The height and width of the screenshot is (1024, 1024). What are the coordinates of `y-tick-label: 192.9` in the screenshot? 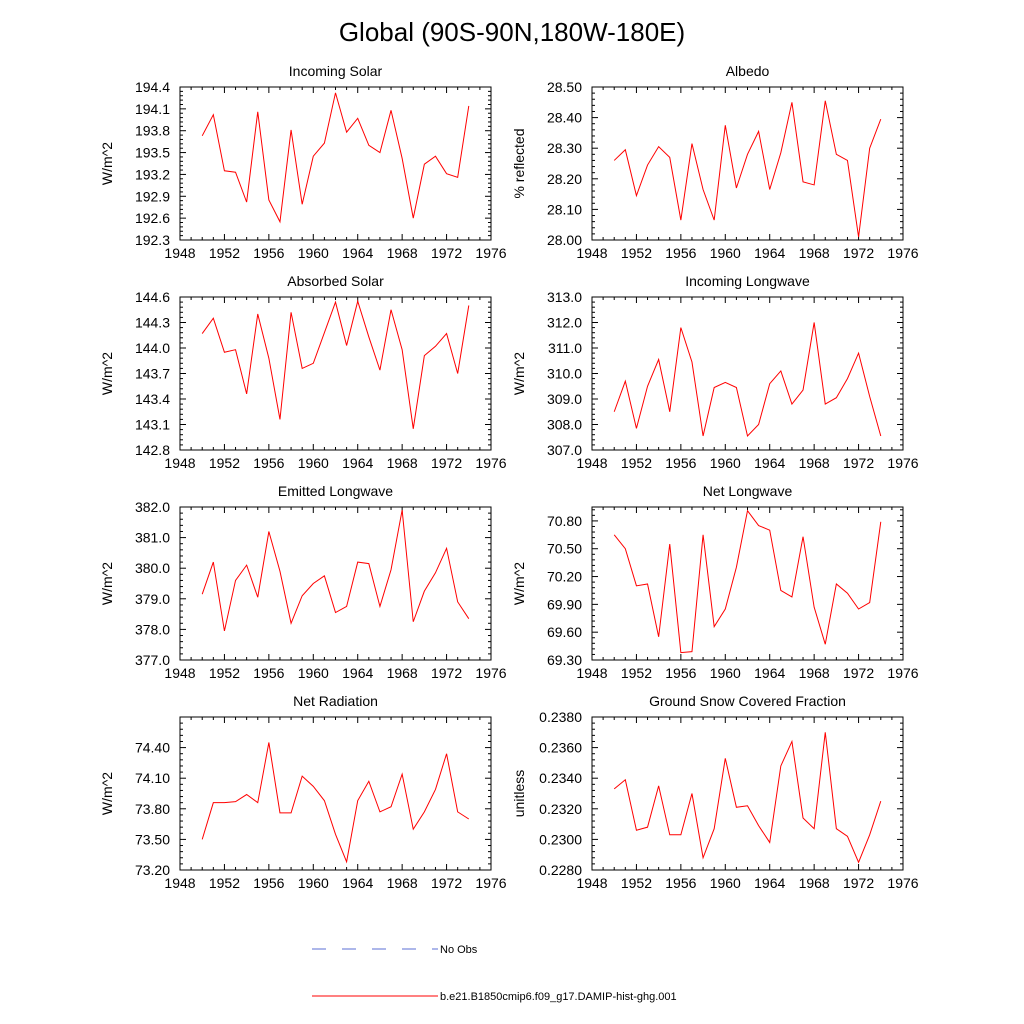 It's located at (152, 196).